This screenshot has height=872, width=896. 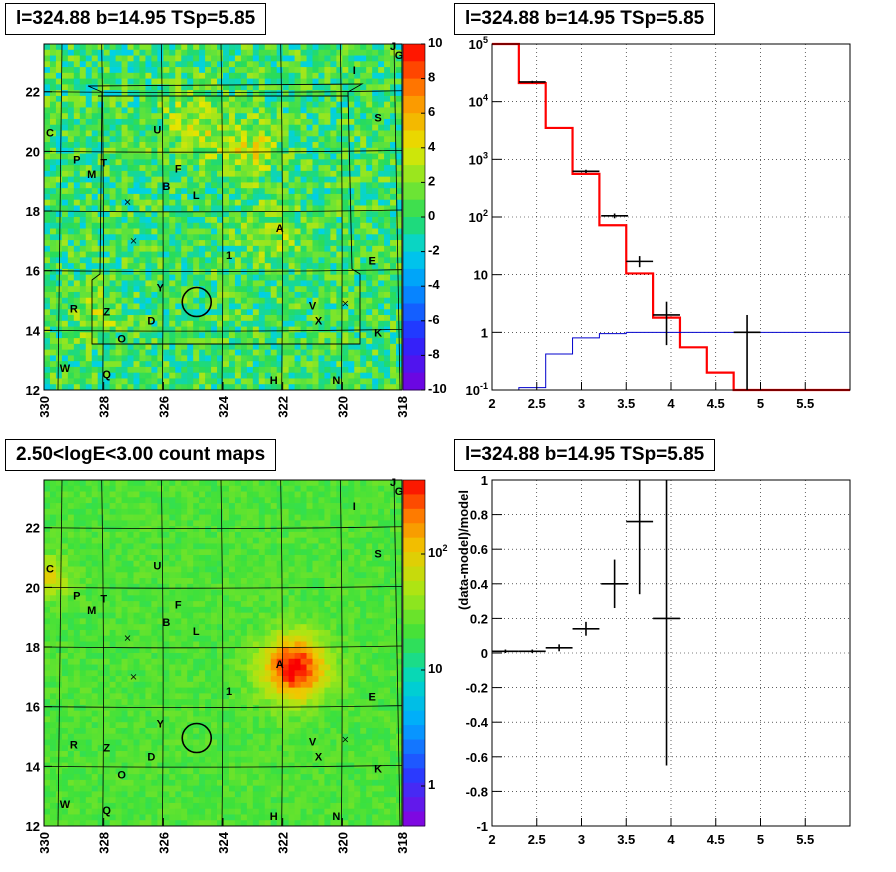 What do you see at coordinates (166, 623) in the screenshot?
I see `source-label: B` at bounding box center [166, 623].